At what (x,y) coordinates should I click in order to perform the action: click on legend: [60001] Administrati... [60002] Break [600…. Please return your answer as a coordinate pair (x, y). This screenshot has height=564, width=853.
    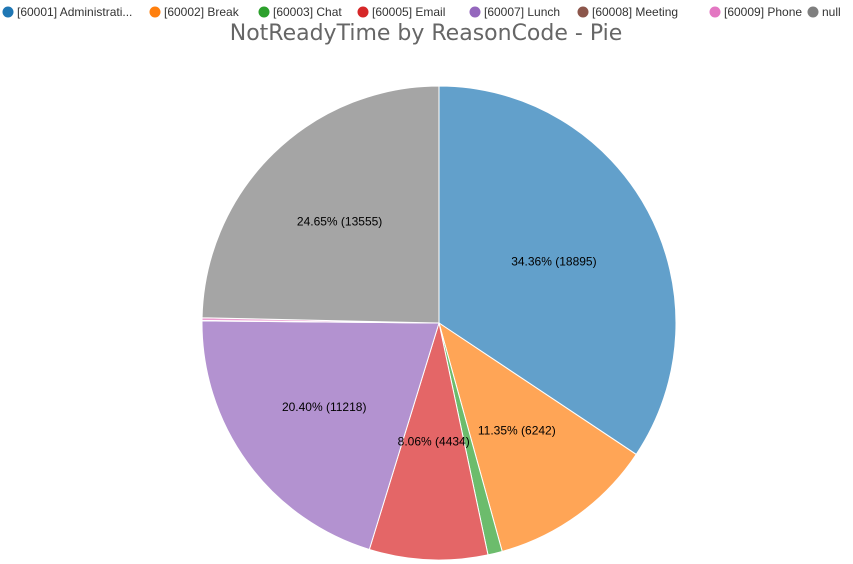
    Looking at the image, I should click on (421, 12).